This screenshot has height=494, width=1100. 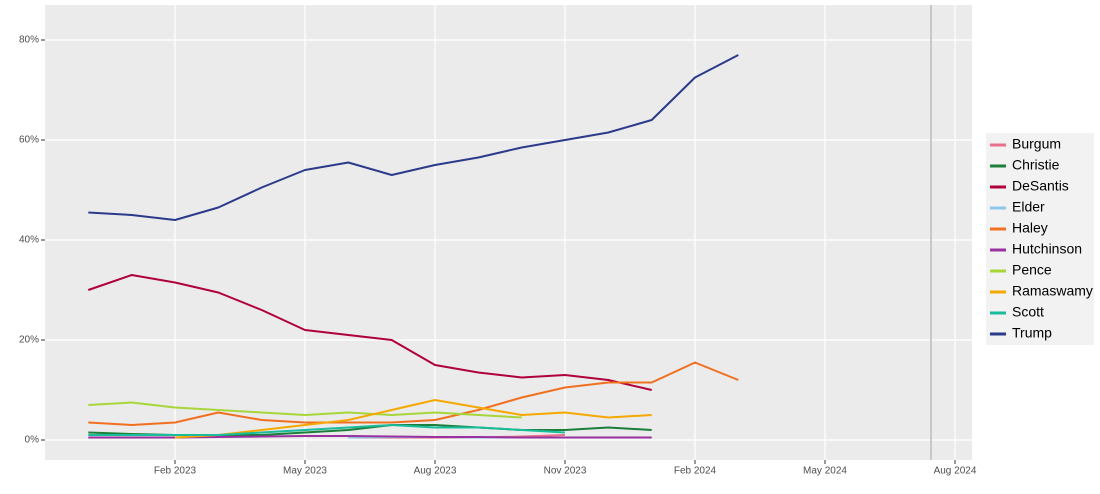 What do you see at coordinates (1032, 270) in the screenshot?
I see `legend-label: Pence` at bounding box center [1032, 270].